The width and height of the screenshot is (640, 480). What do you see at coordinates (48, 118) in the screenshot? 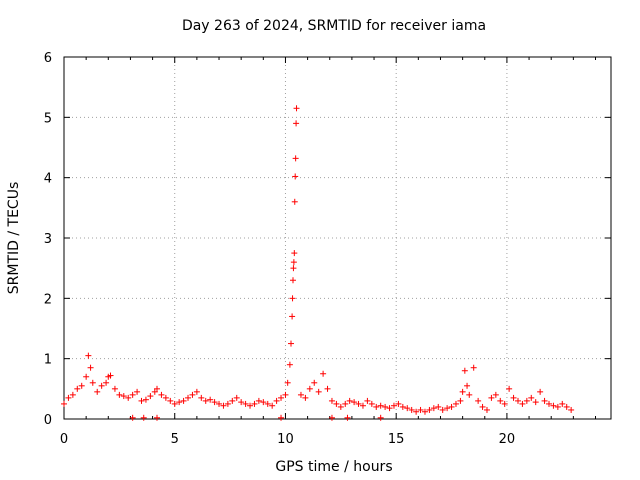
I see `y-tick-label: 5` at bounding box center [48, 118].